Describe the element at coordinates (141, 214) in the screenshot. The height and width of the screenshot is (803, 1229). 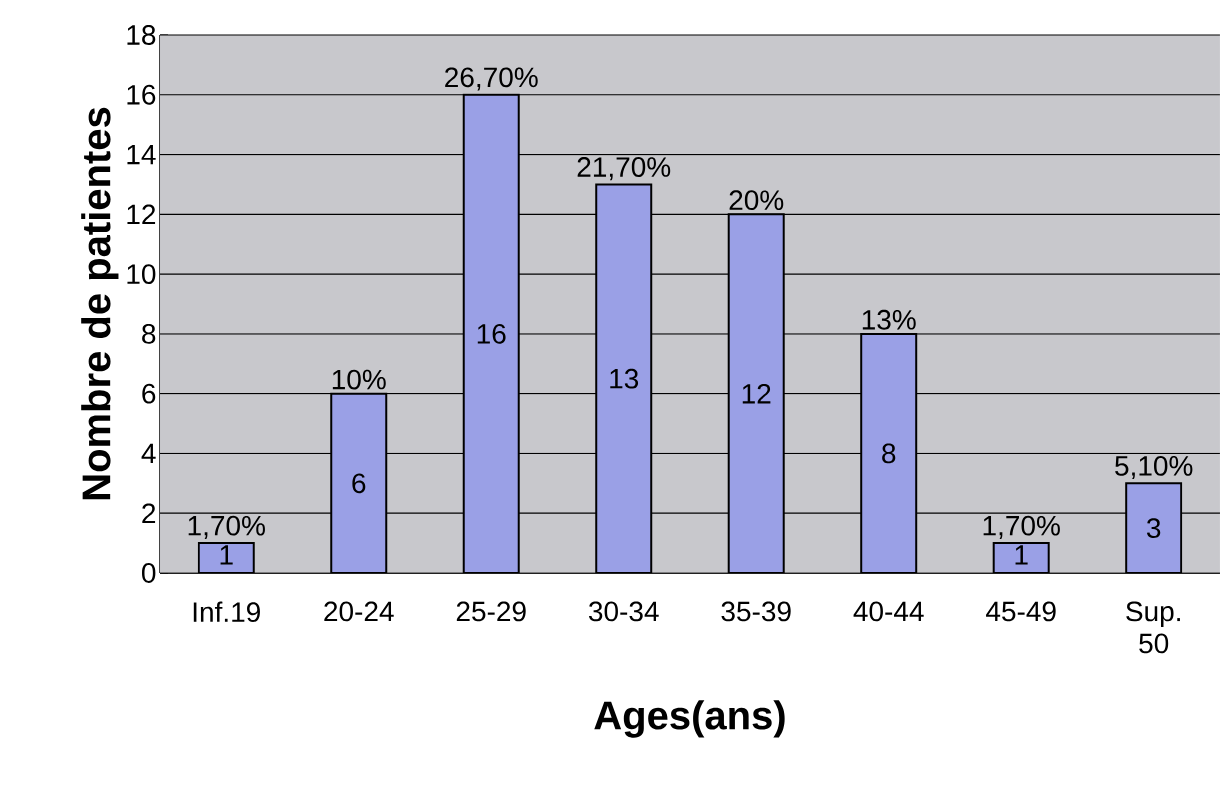
I see `y-tick-label: 12` at that location.